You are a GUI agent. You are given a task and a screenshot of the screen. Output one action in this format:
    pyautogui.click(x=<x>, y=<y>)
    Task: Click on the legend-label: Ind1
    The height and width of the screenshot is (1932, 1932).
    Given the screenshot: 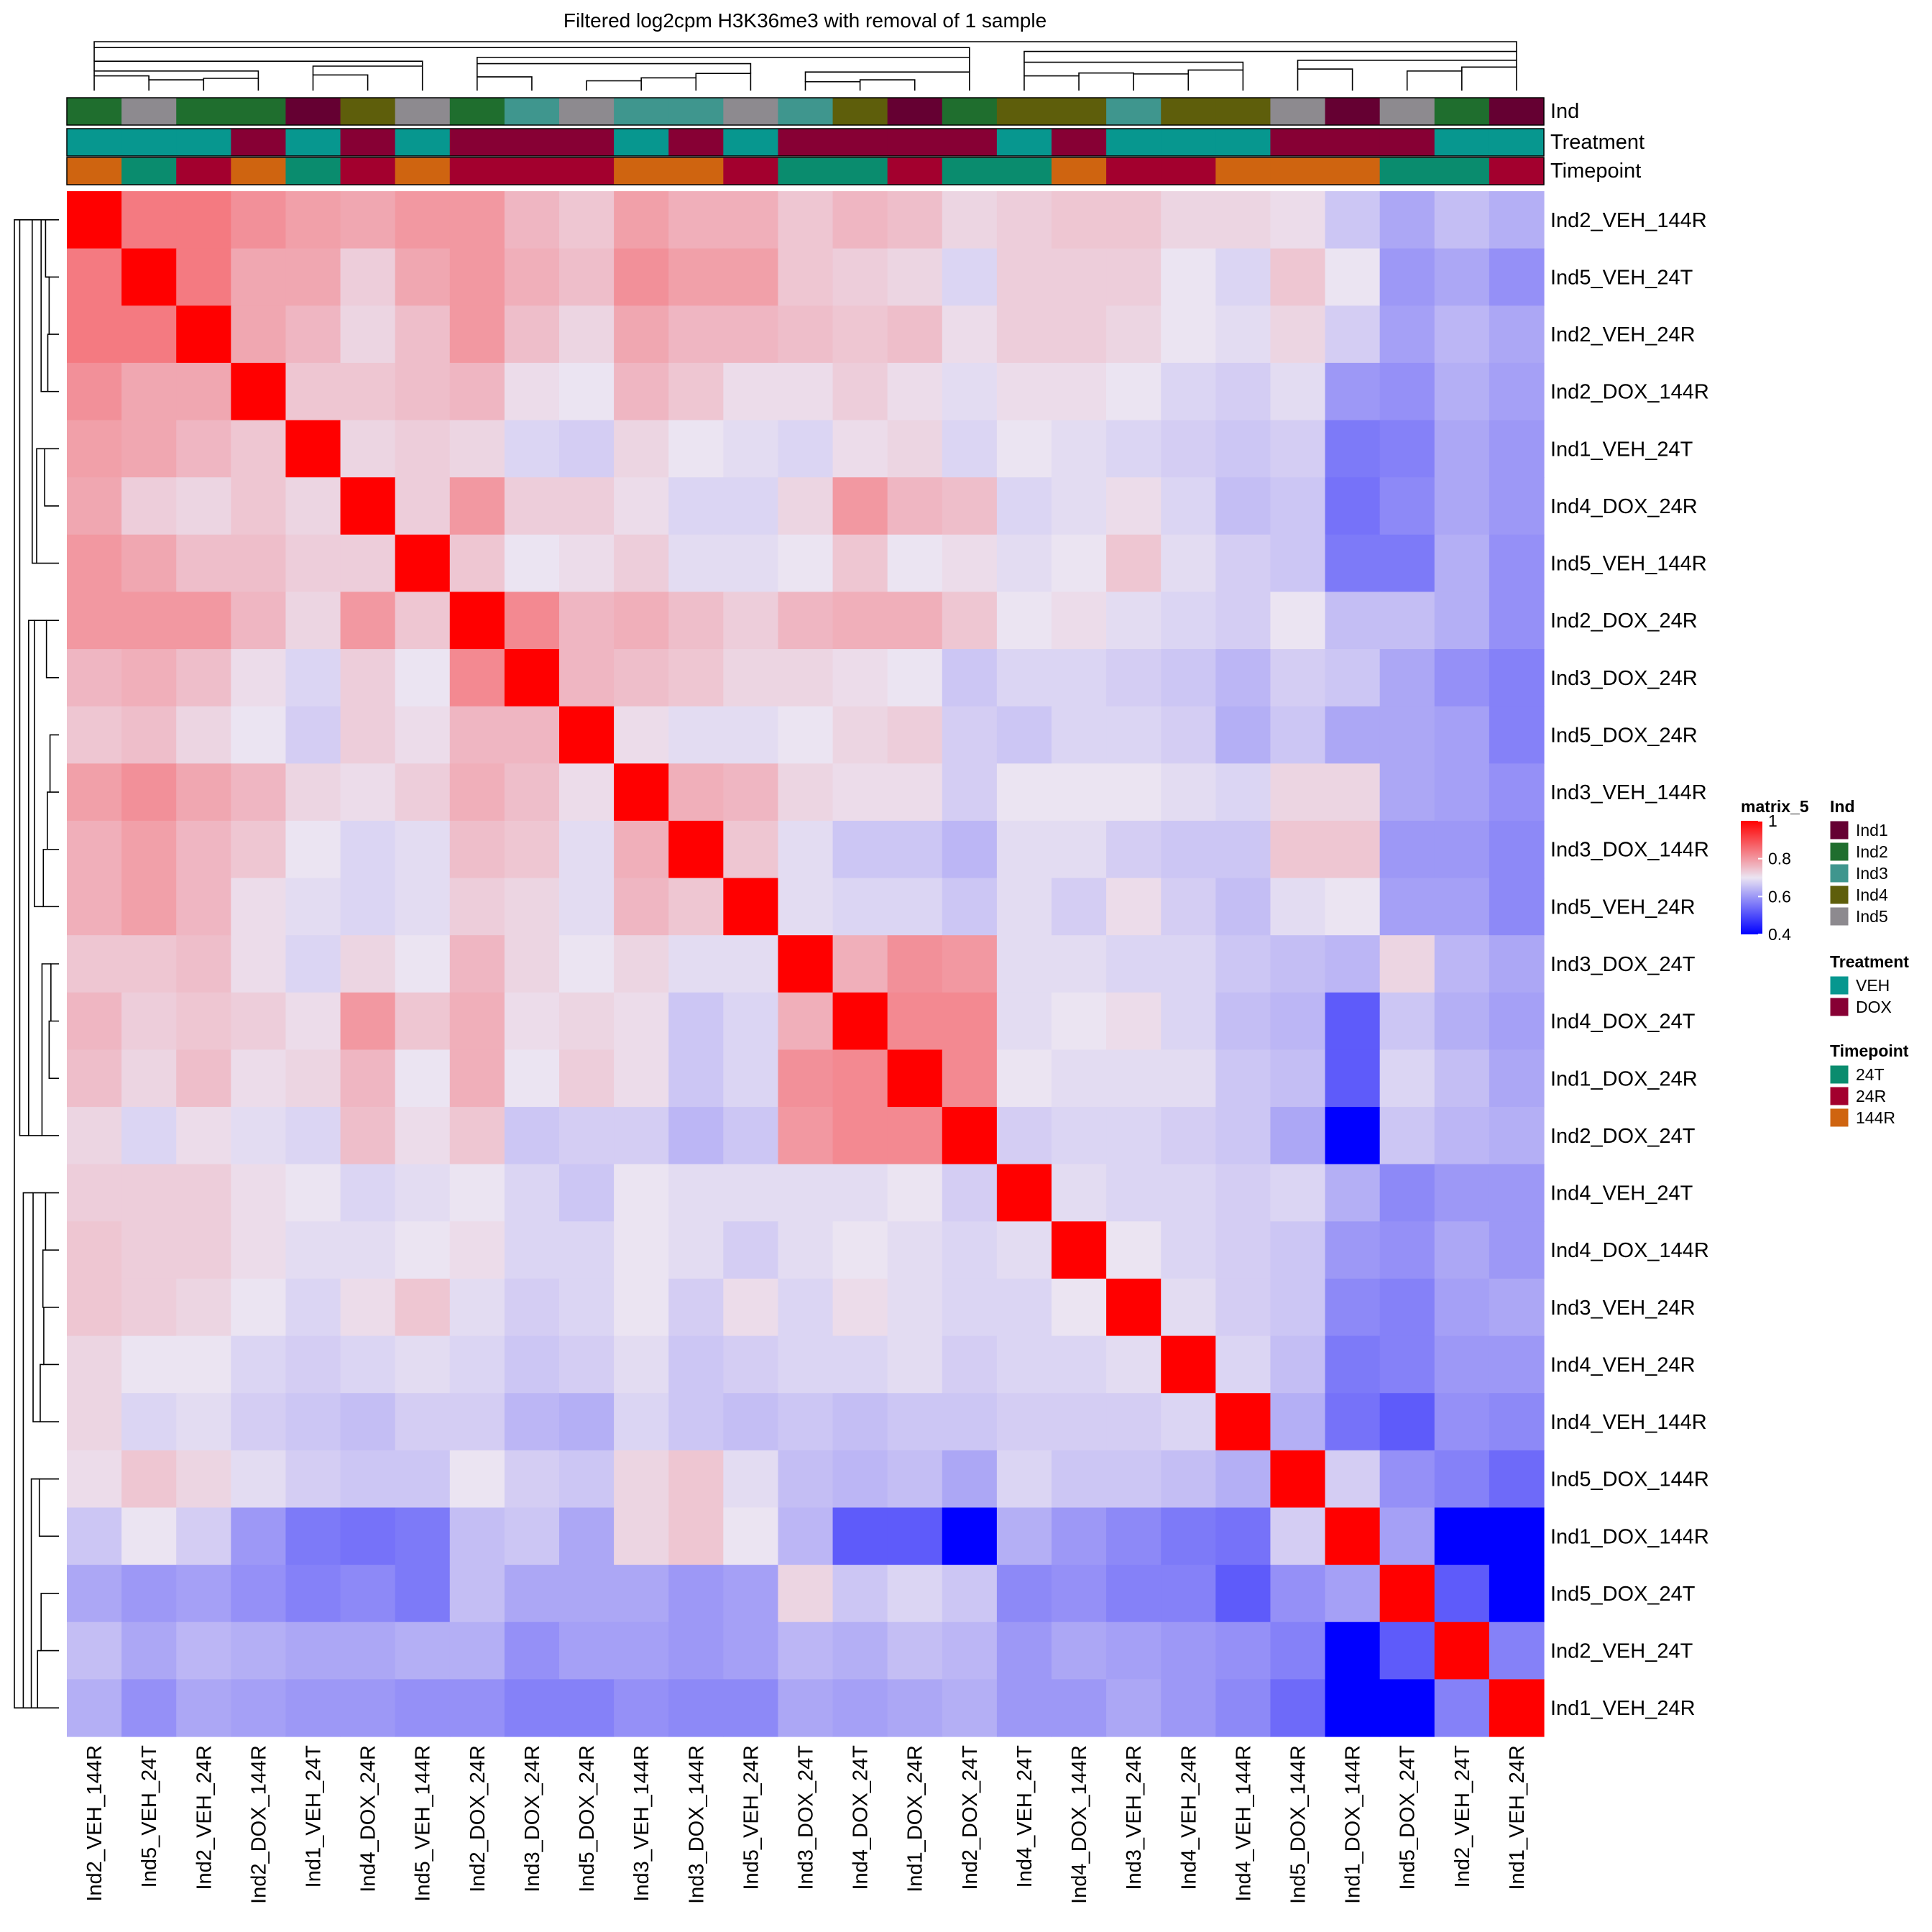 What is the action you would take?
    pyautogui.click(x=1872, y=830)
    